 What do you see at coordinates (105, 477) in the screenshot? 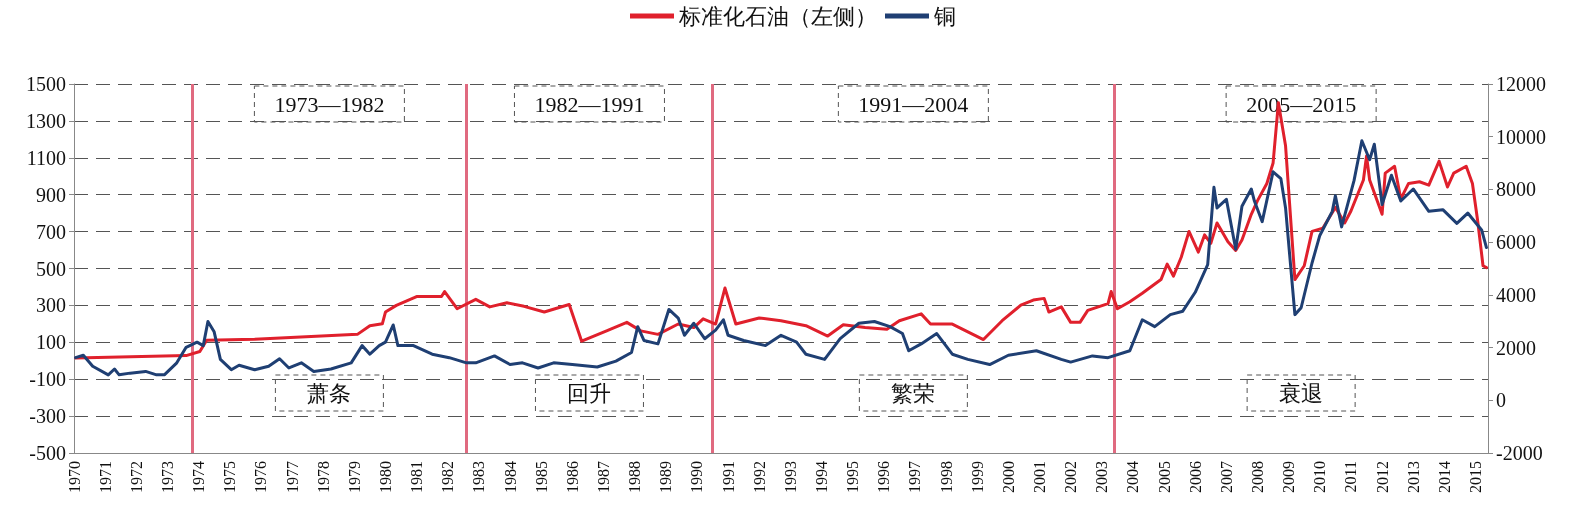
I see `x-tick-label: 1971` at bounding box center [105, 477].